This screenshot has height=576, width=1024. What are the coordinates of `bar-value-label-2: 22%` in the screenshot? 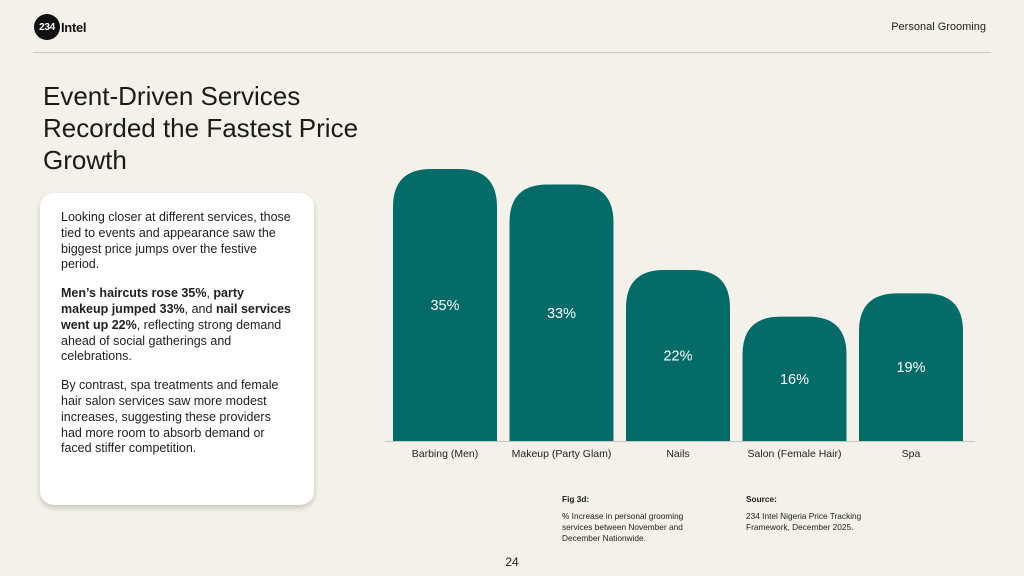 It's located at (677, 357).